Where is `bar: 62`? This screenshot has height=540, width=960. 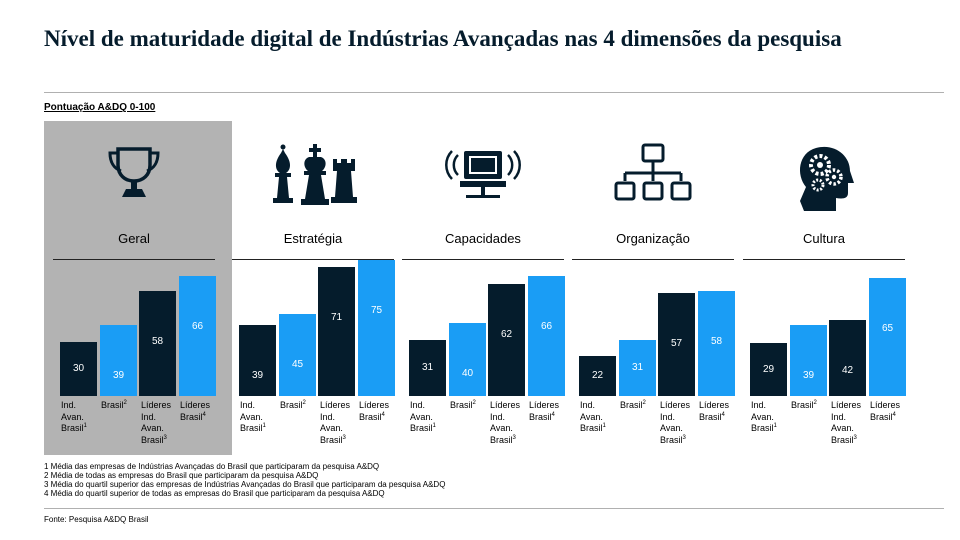
bar: 62 is located at coordinates (506, 339).